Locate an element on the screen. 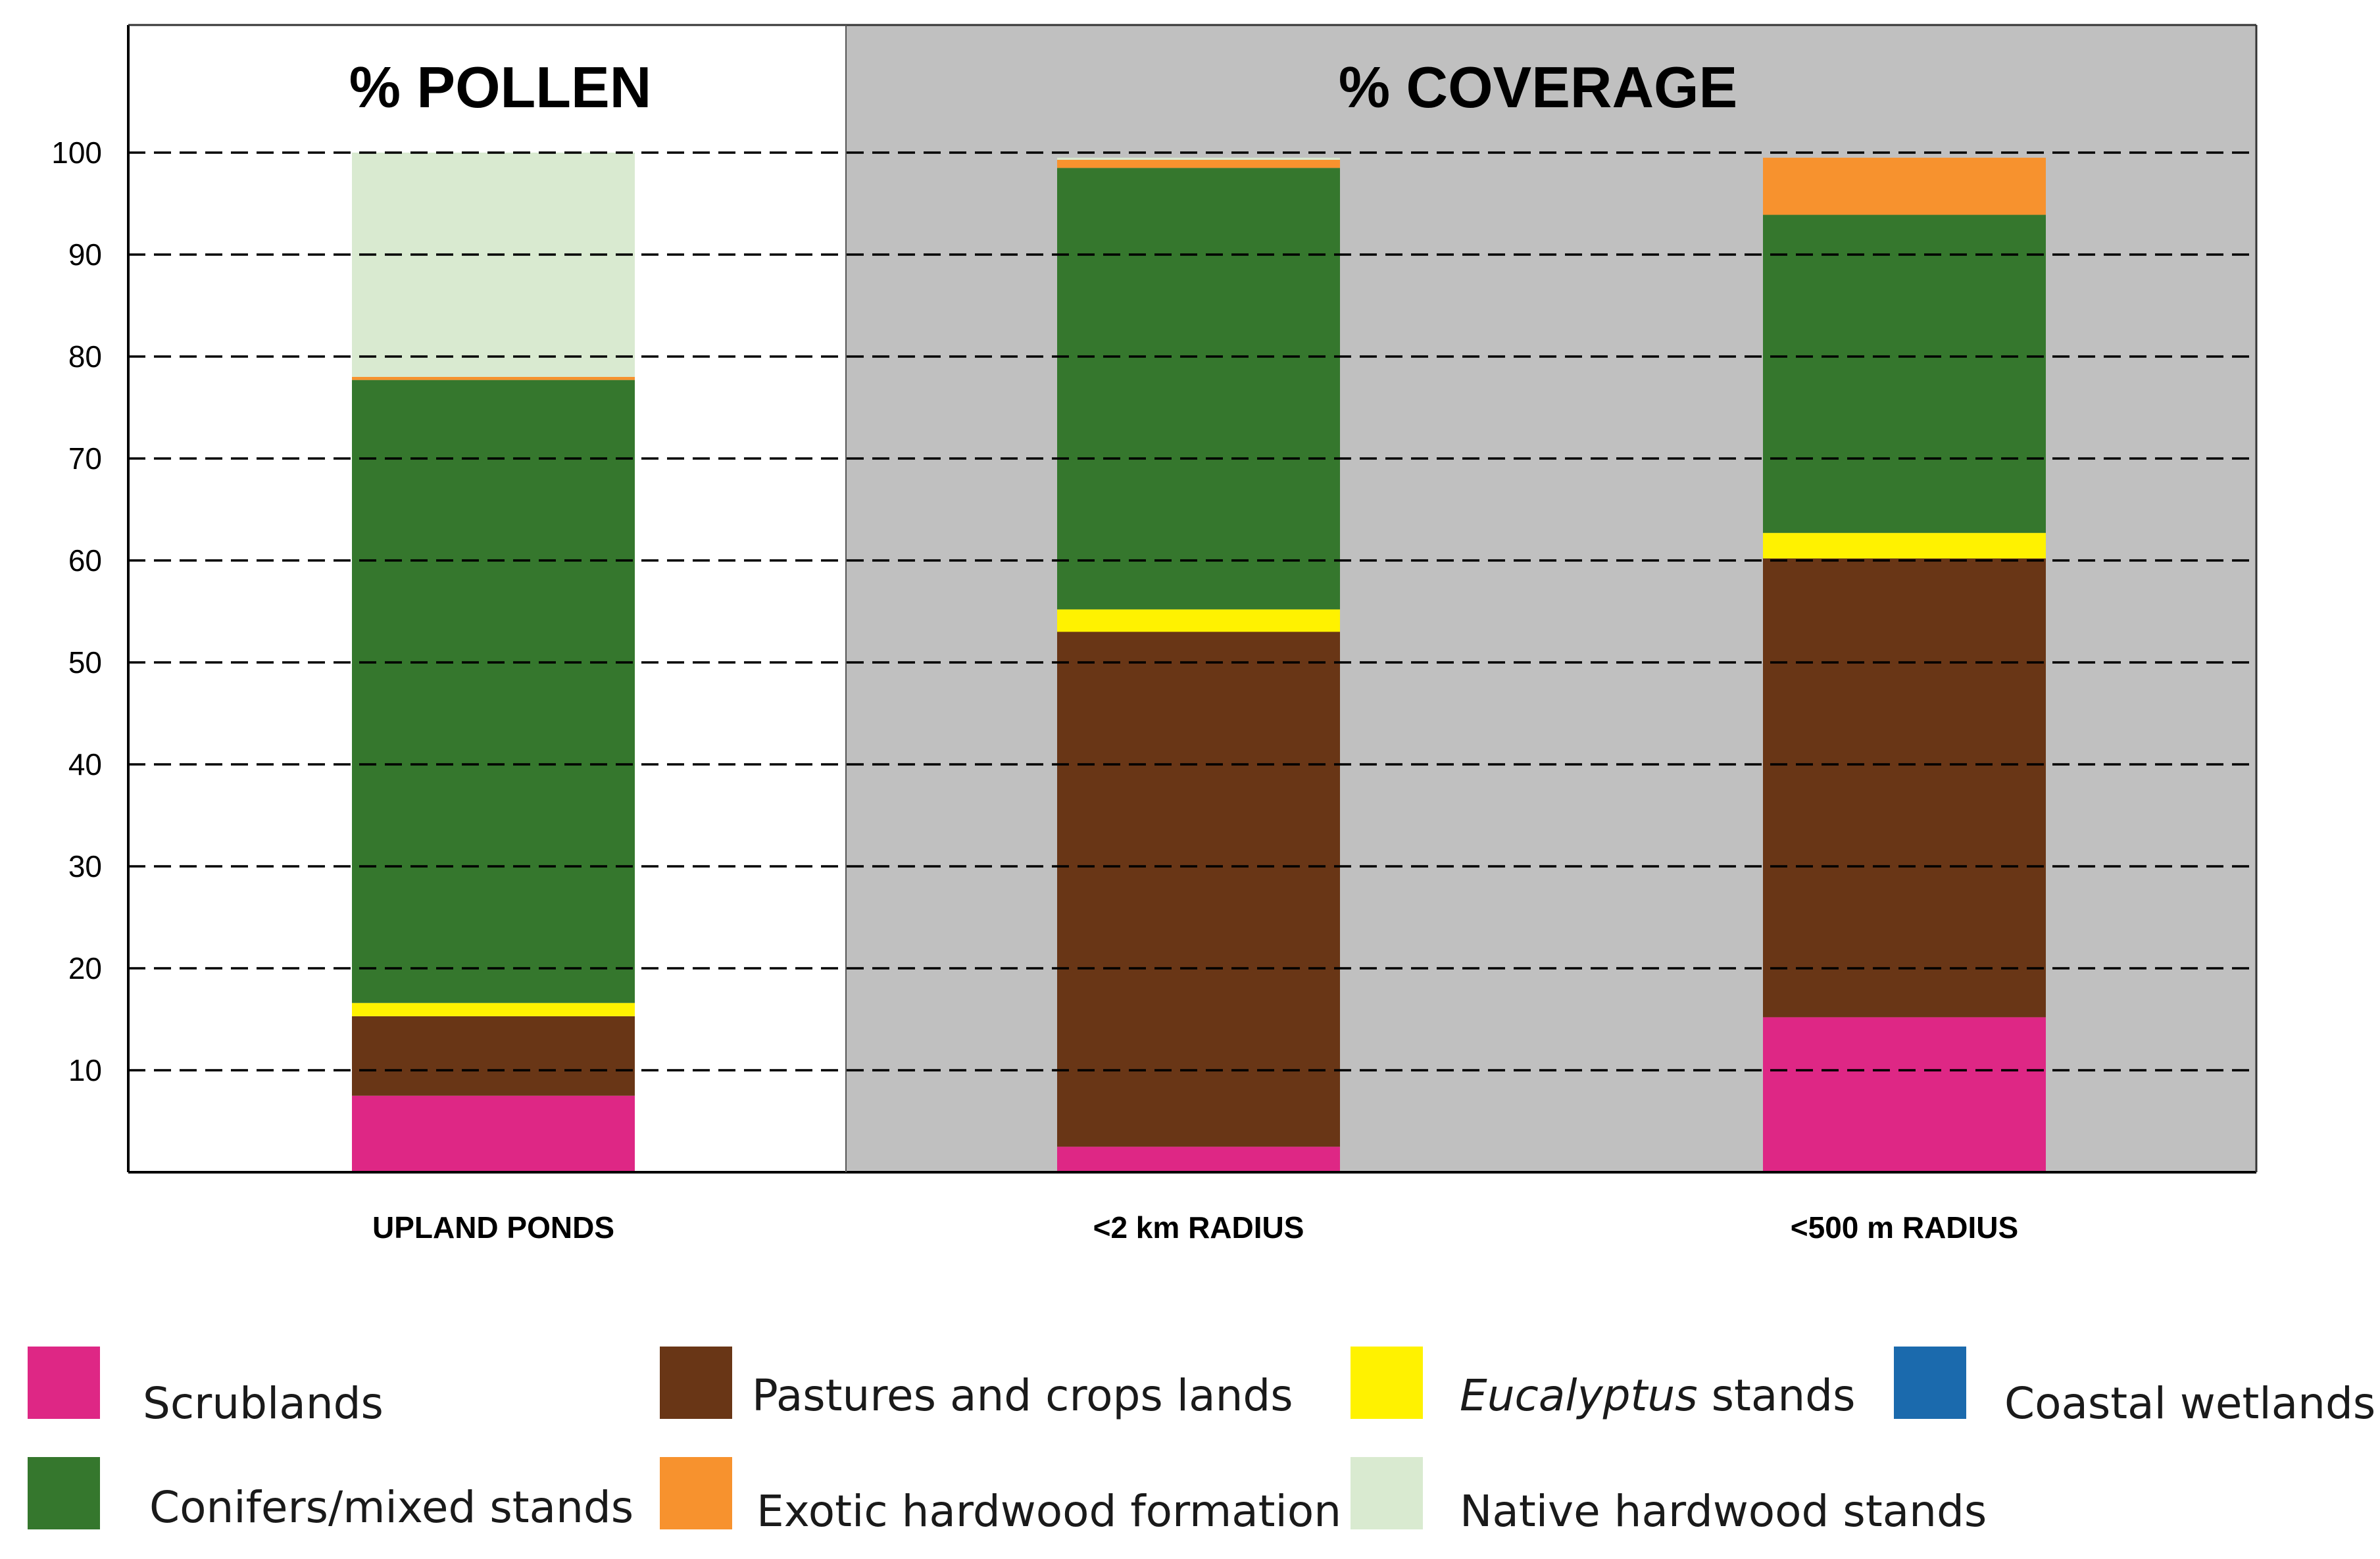  y-tick-label-100: 100 is located at coordinates (76, 153).